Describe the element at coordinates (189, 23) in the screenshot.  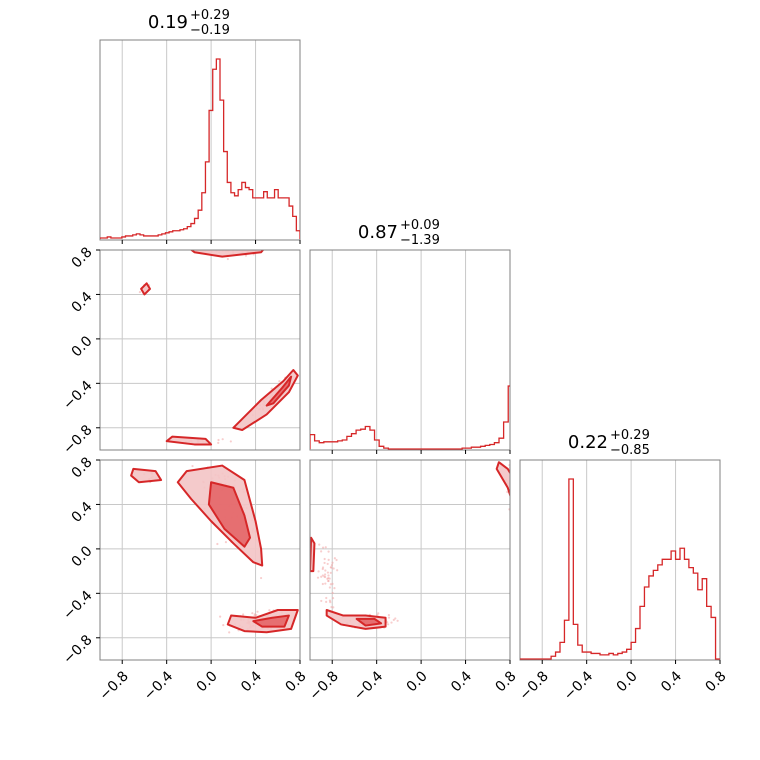
I see `panel-title-0: 0.19 +0.29−0.19` at that location.